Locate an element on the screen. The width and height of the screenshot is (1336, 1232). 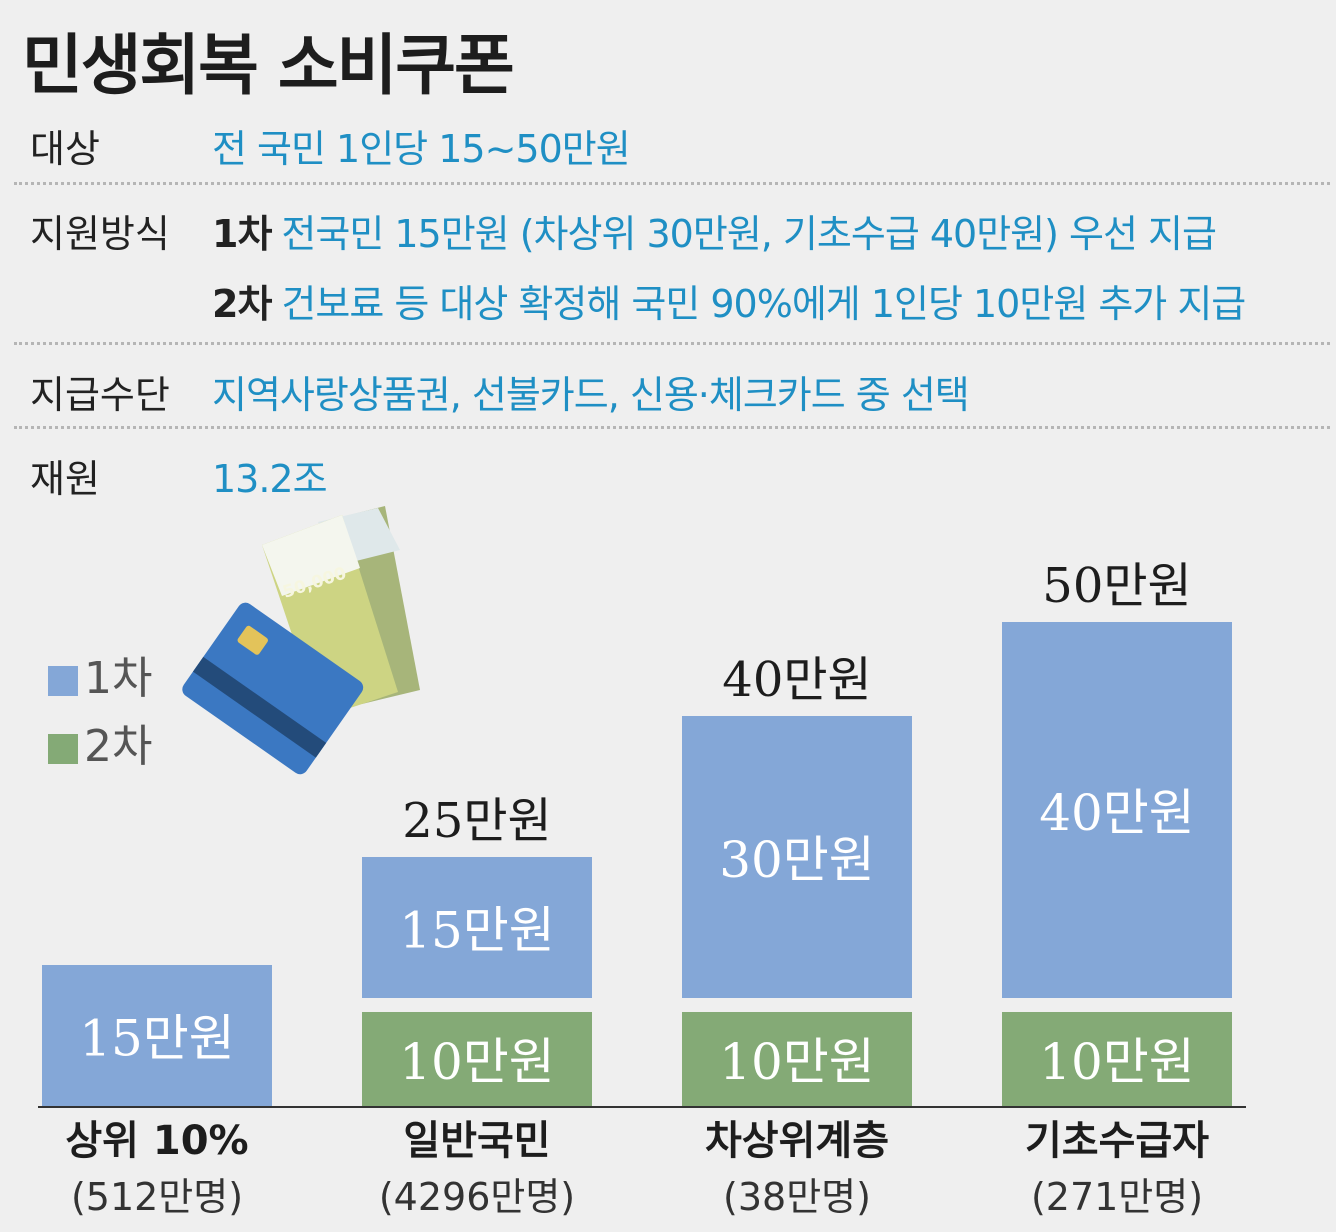
legend-swatch-round1 is located at coordinates (63, 681).